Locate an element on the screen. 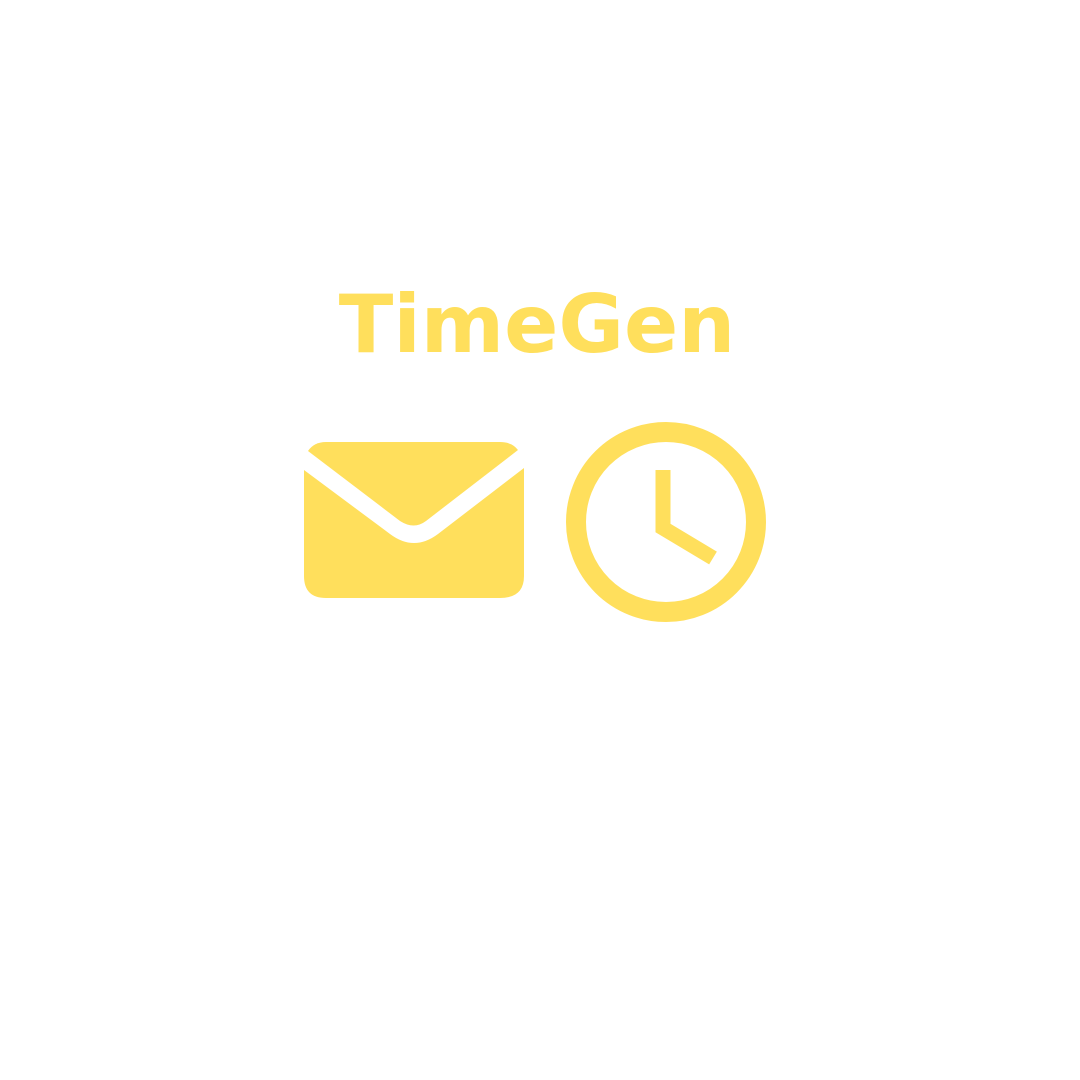 The height and width of the screenshot is (1080, 1080). brand-name: TimeGen is located at coordinates (537, 324).